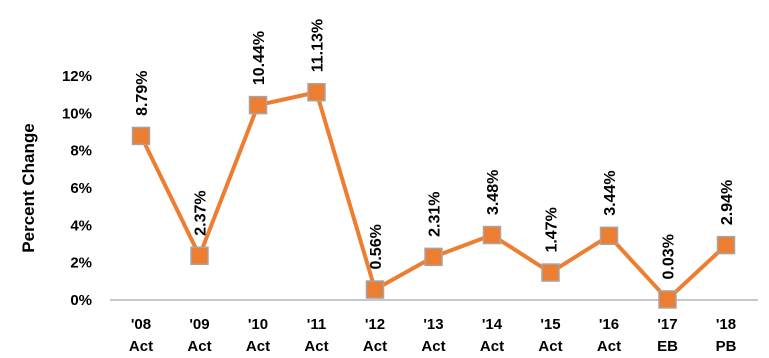  What do you see at coordinates (376, 246) in the screenshot?
I see `data-label: 0.56%` at bounding box center [376, 246].